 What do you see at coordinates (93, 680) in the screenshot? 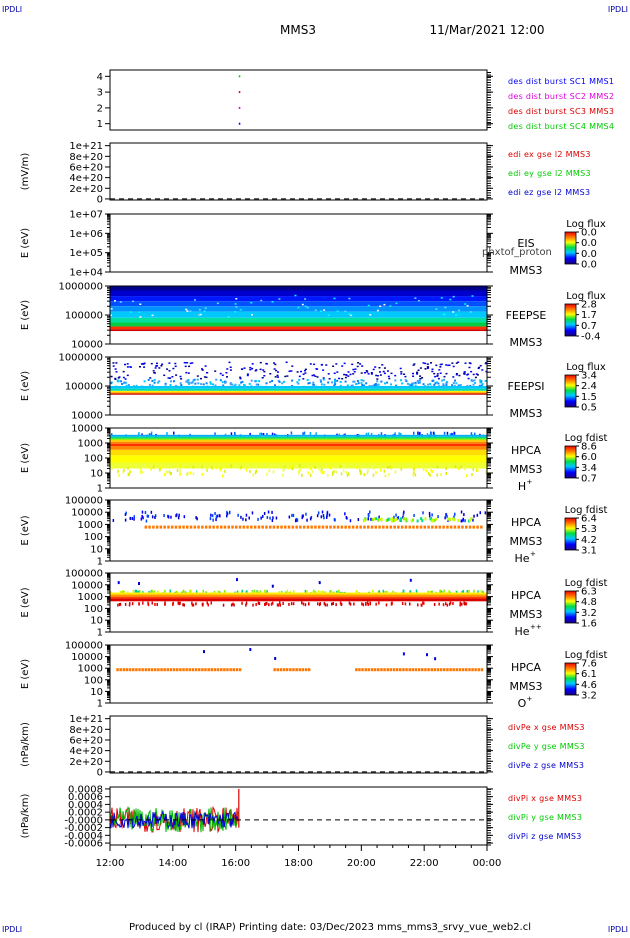
I see `y-tick-label: 100` at bounding box center [93, 680].